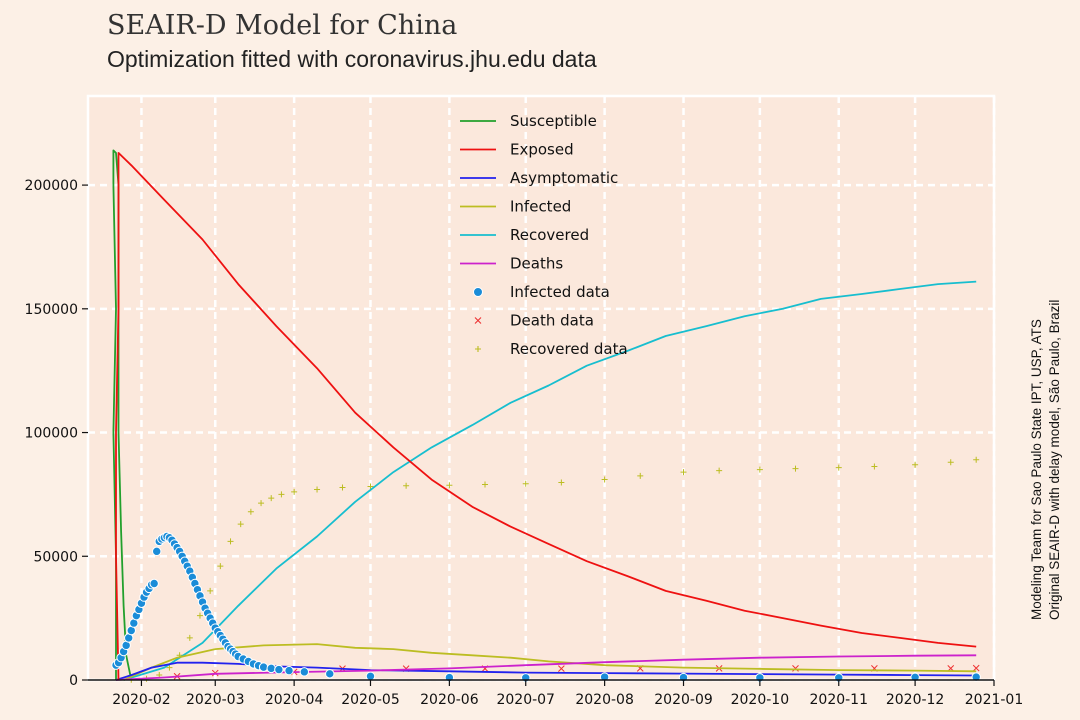  What do you see at coordinates (564, 178) in the screenshot?
I see `legend-label: Asymptomatic` at bounding box center [564, 178].